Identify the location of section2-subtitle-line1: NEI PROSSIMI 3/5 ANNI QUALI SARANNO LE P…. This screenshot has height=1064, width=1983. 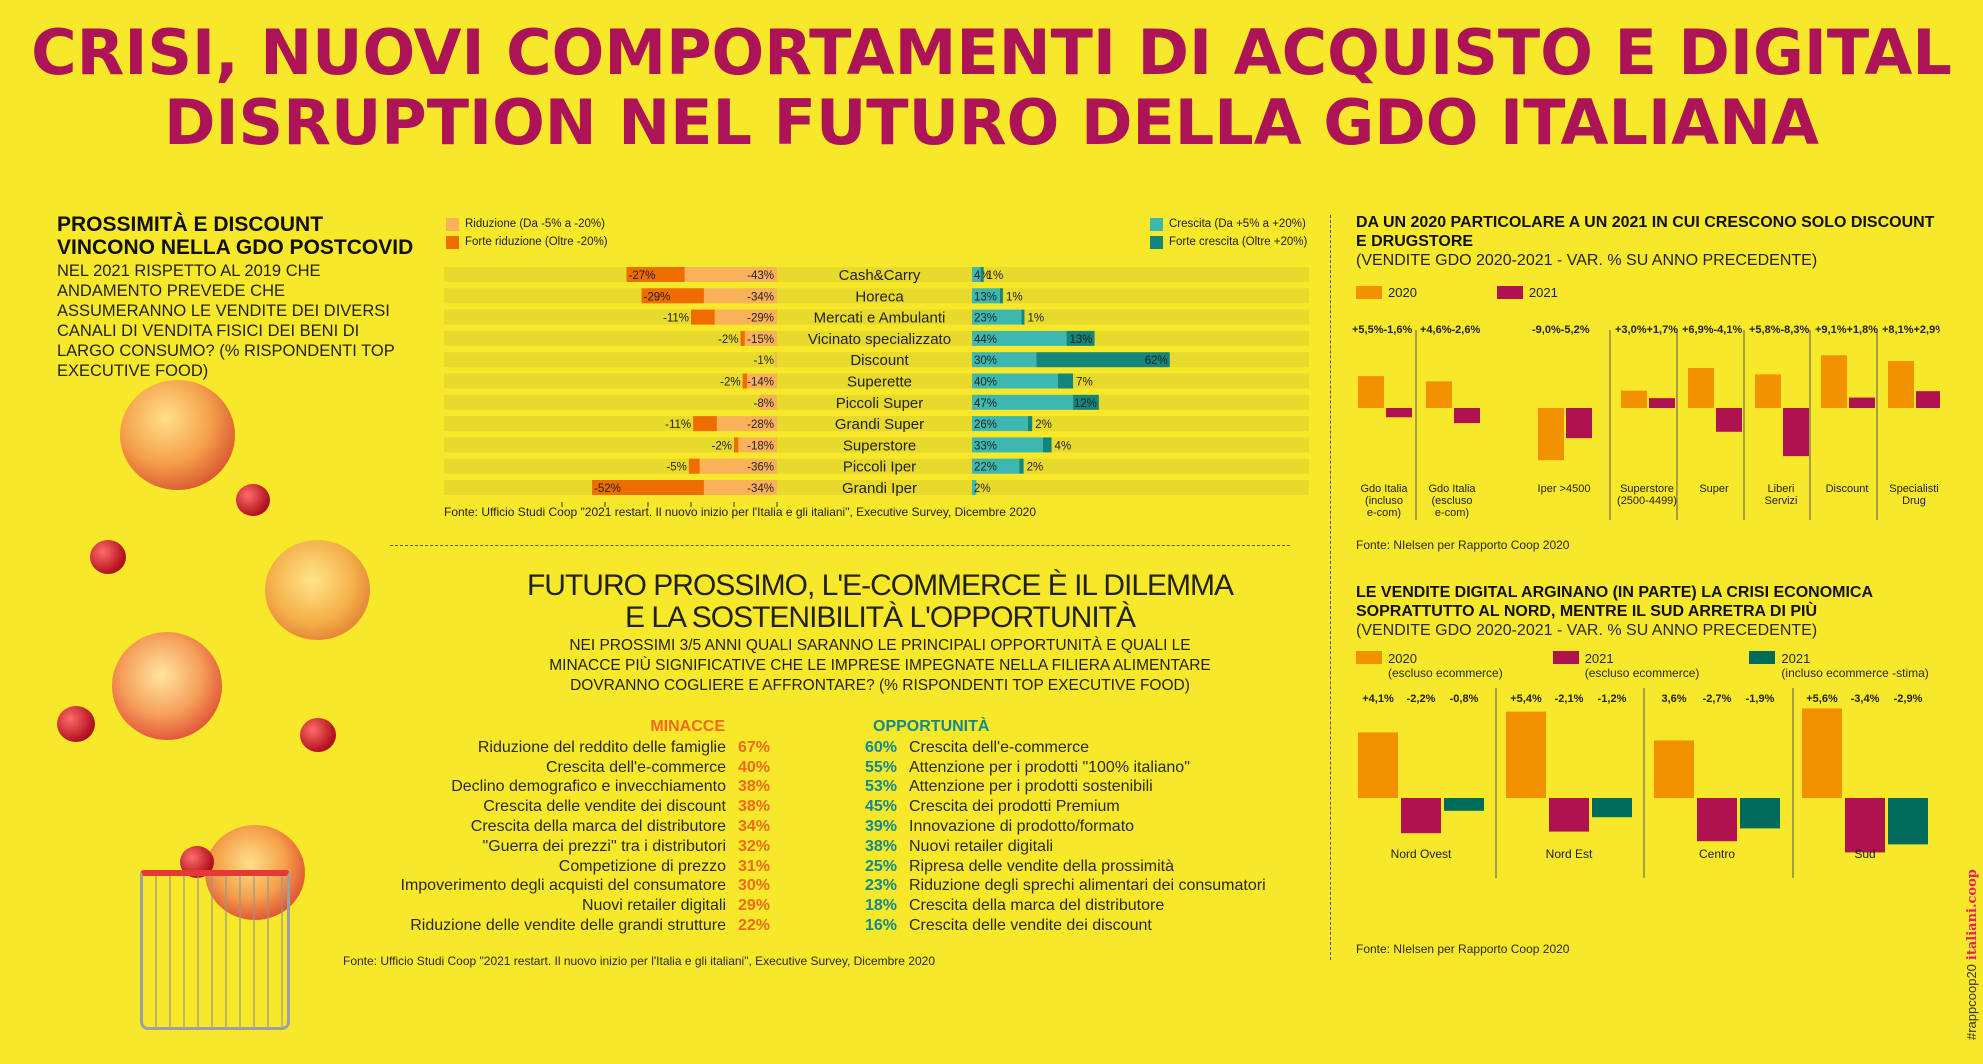
(880, 645).